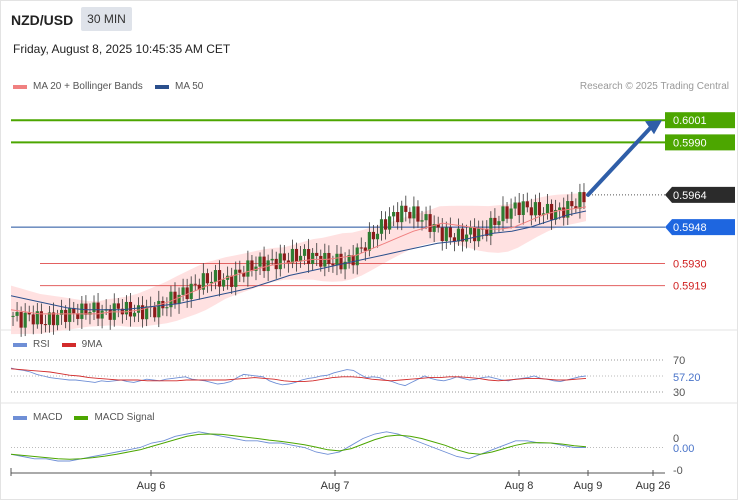  Describe the element at coordinates (690, 196) in the screenshot. I see `last-price-label: 0.5964` at that location.